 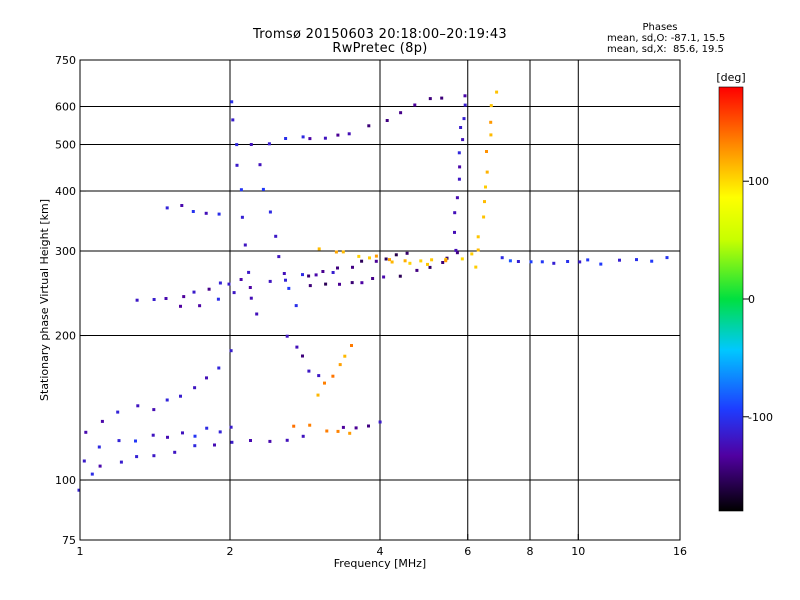 I want to click on colorbar: [deg] 100 0 -100, so click(x=744, y=291).